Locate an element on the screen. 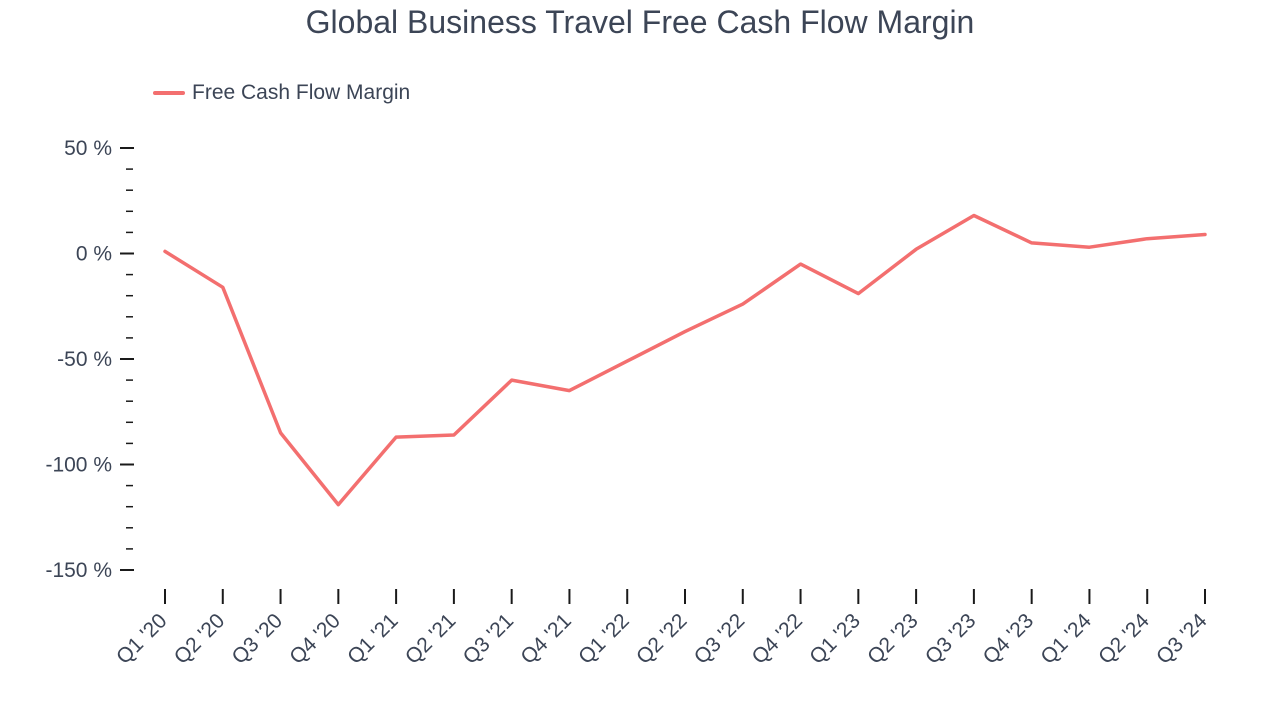  x-tick-label: Q4 '22 is located at coordinates (778, 639).